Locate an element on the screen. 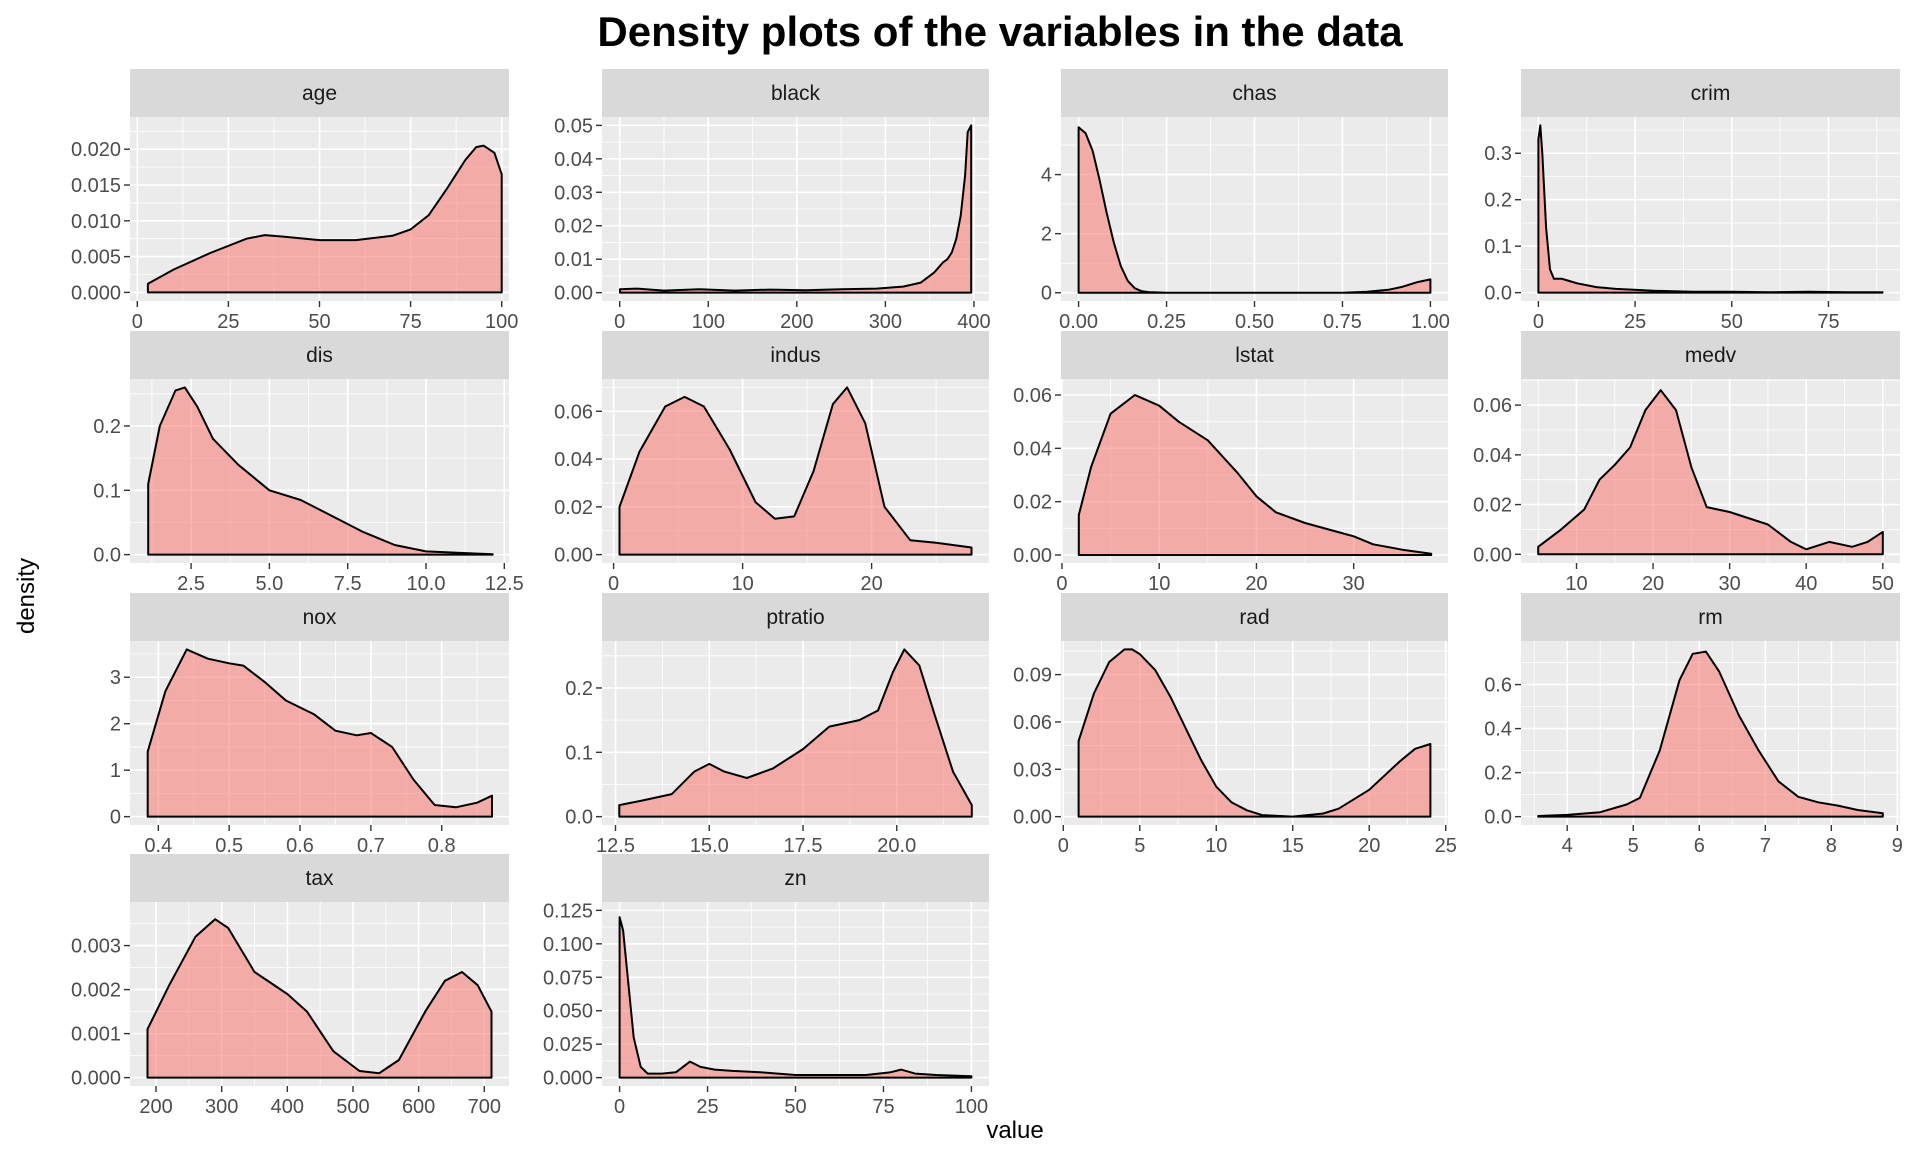 The width and height of the screenshot is (1920, 1152). strip-medv is located at coordinates (1710, 355).